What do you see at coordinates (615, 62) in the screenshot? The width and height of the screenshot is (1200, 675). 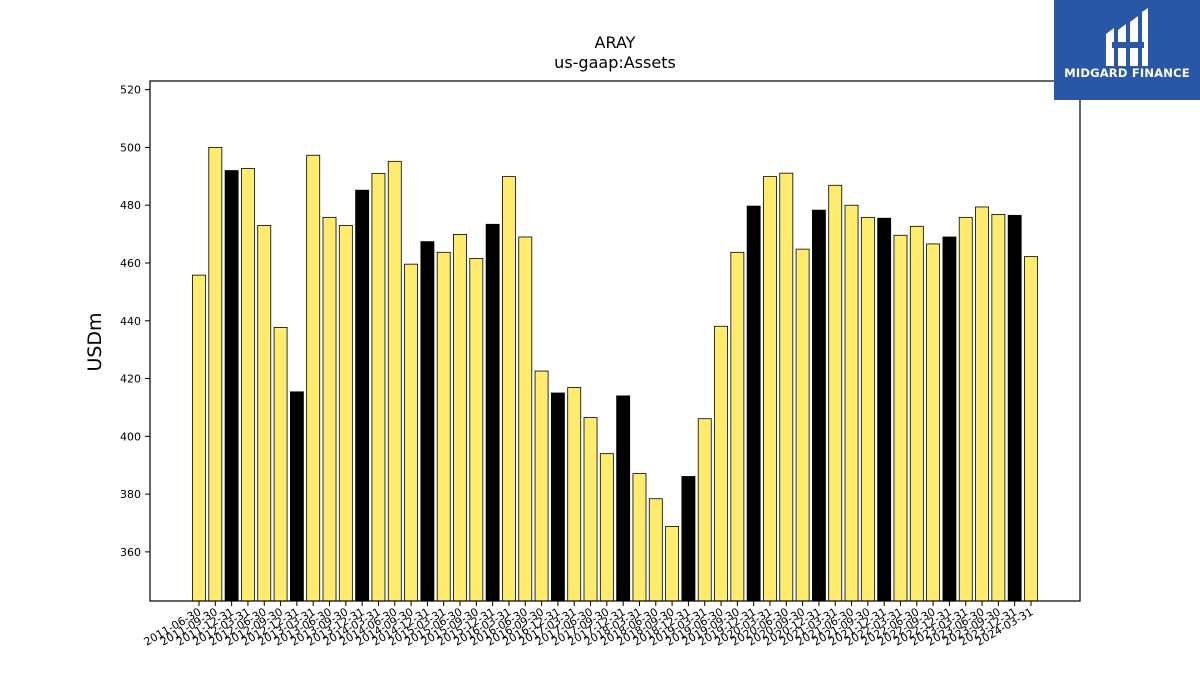 I see `chart-subtitle: us-gaap:Assets` at bounding box center [615, 62].